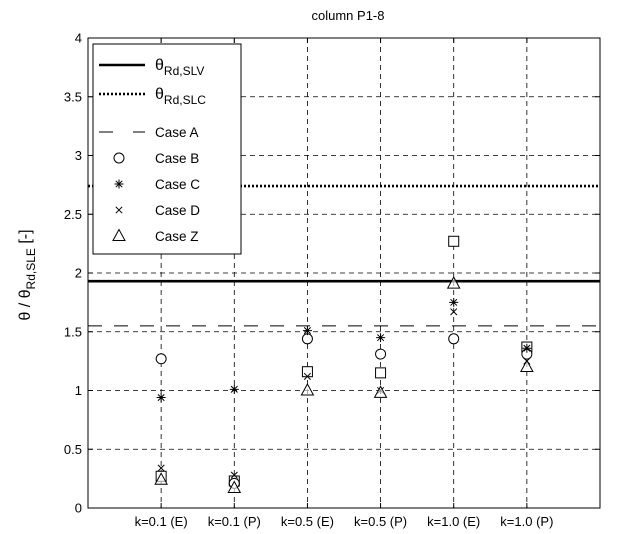 This screenshot has width=619, height=534. What do you see at coordinates (73, 331) in the screenshot?
I see `y-tick-label: 1.5` at bounding box center [73, 331].